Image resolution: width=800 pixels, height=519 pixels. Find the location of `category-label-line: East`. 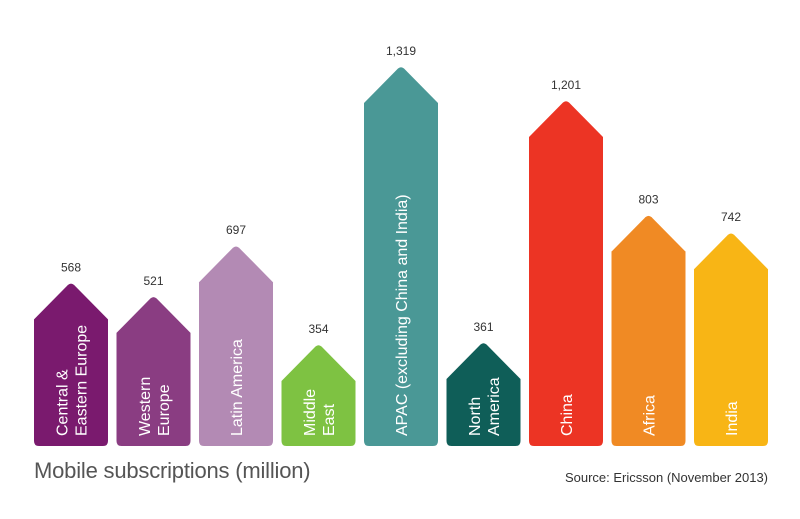

category-label-line: East is located at coordinates (329, 419).